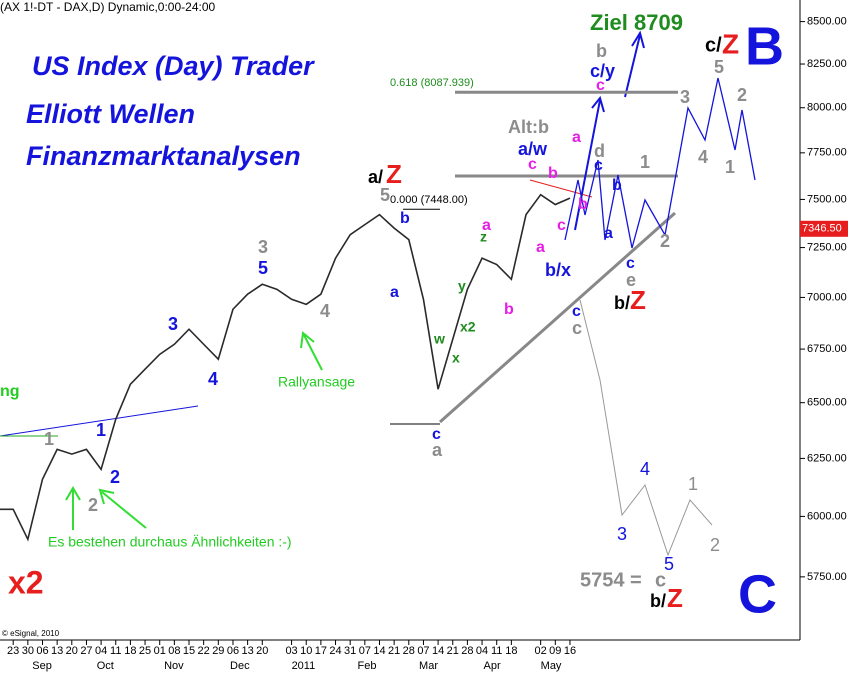 This screenshot has height=675, width=848. Describe the element at coordinates (335, 651) in the screenshot. I see `x-tick-label: 24` at that location.